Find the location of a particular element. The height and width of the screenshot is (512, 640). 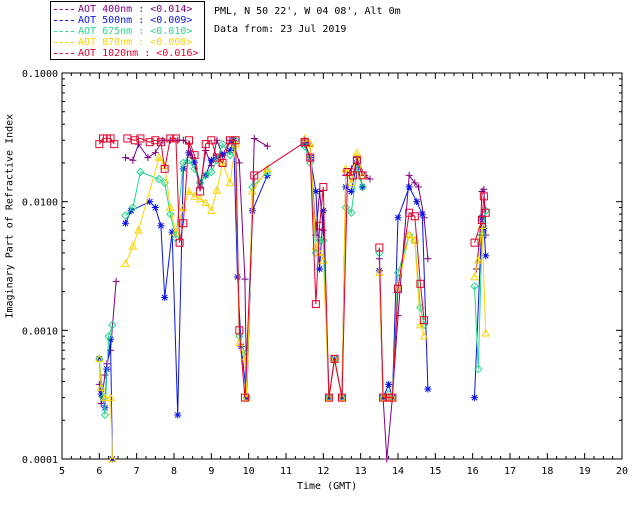

x-tick-label: 18 is located at coordinates (547, 471).